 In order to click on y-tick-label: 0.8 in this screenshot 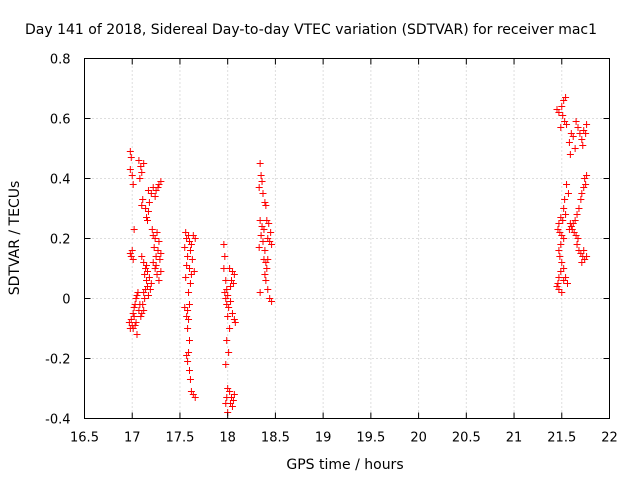, I will do `click(60, 60)`.